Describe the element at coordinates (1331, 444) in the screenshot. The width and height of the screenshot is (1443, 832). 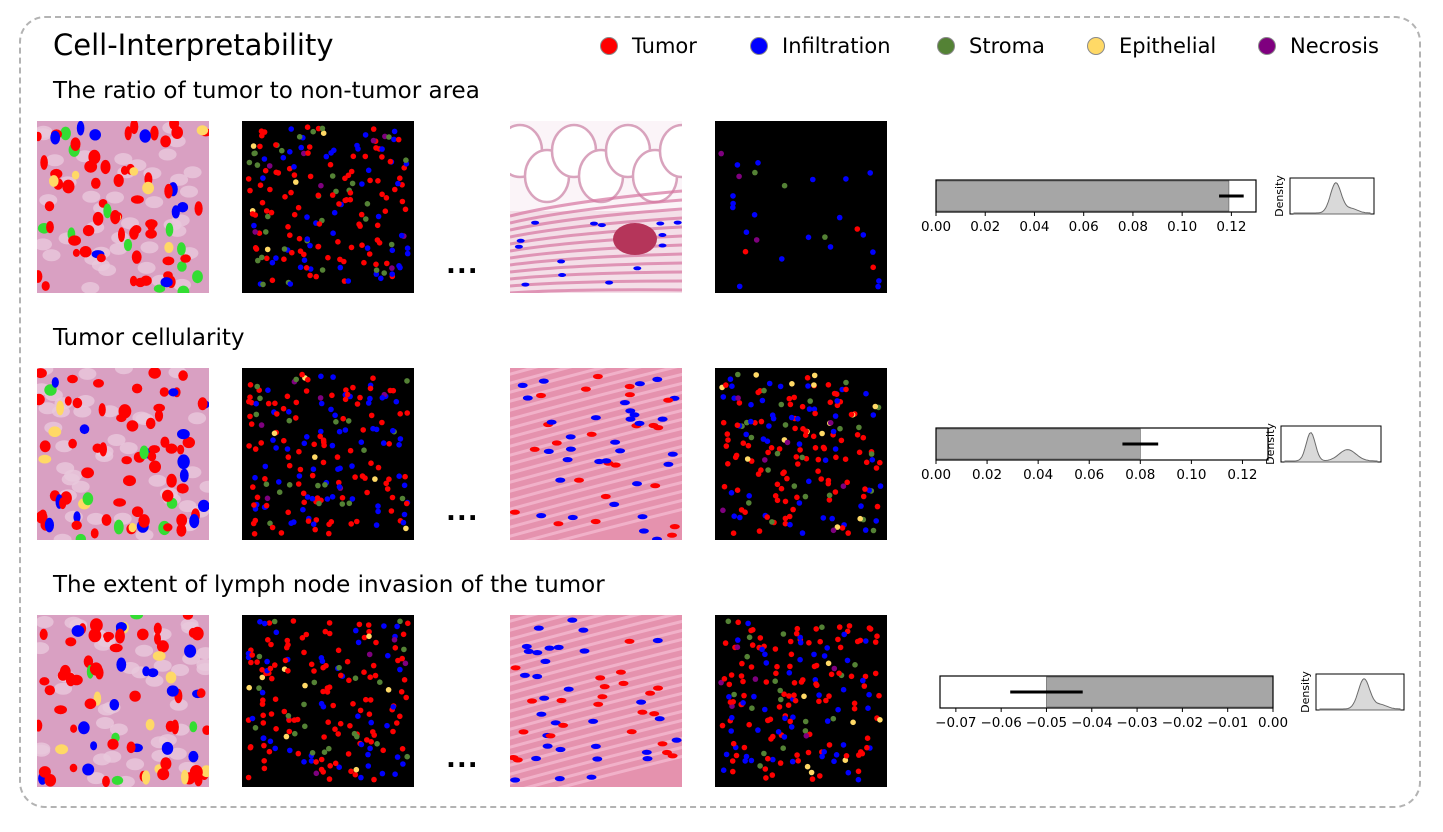
I see `density-frame` at that location.